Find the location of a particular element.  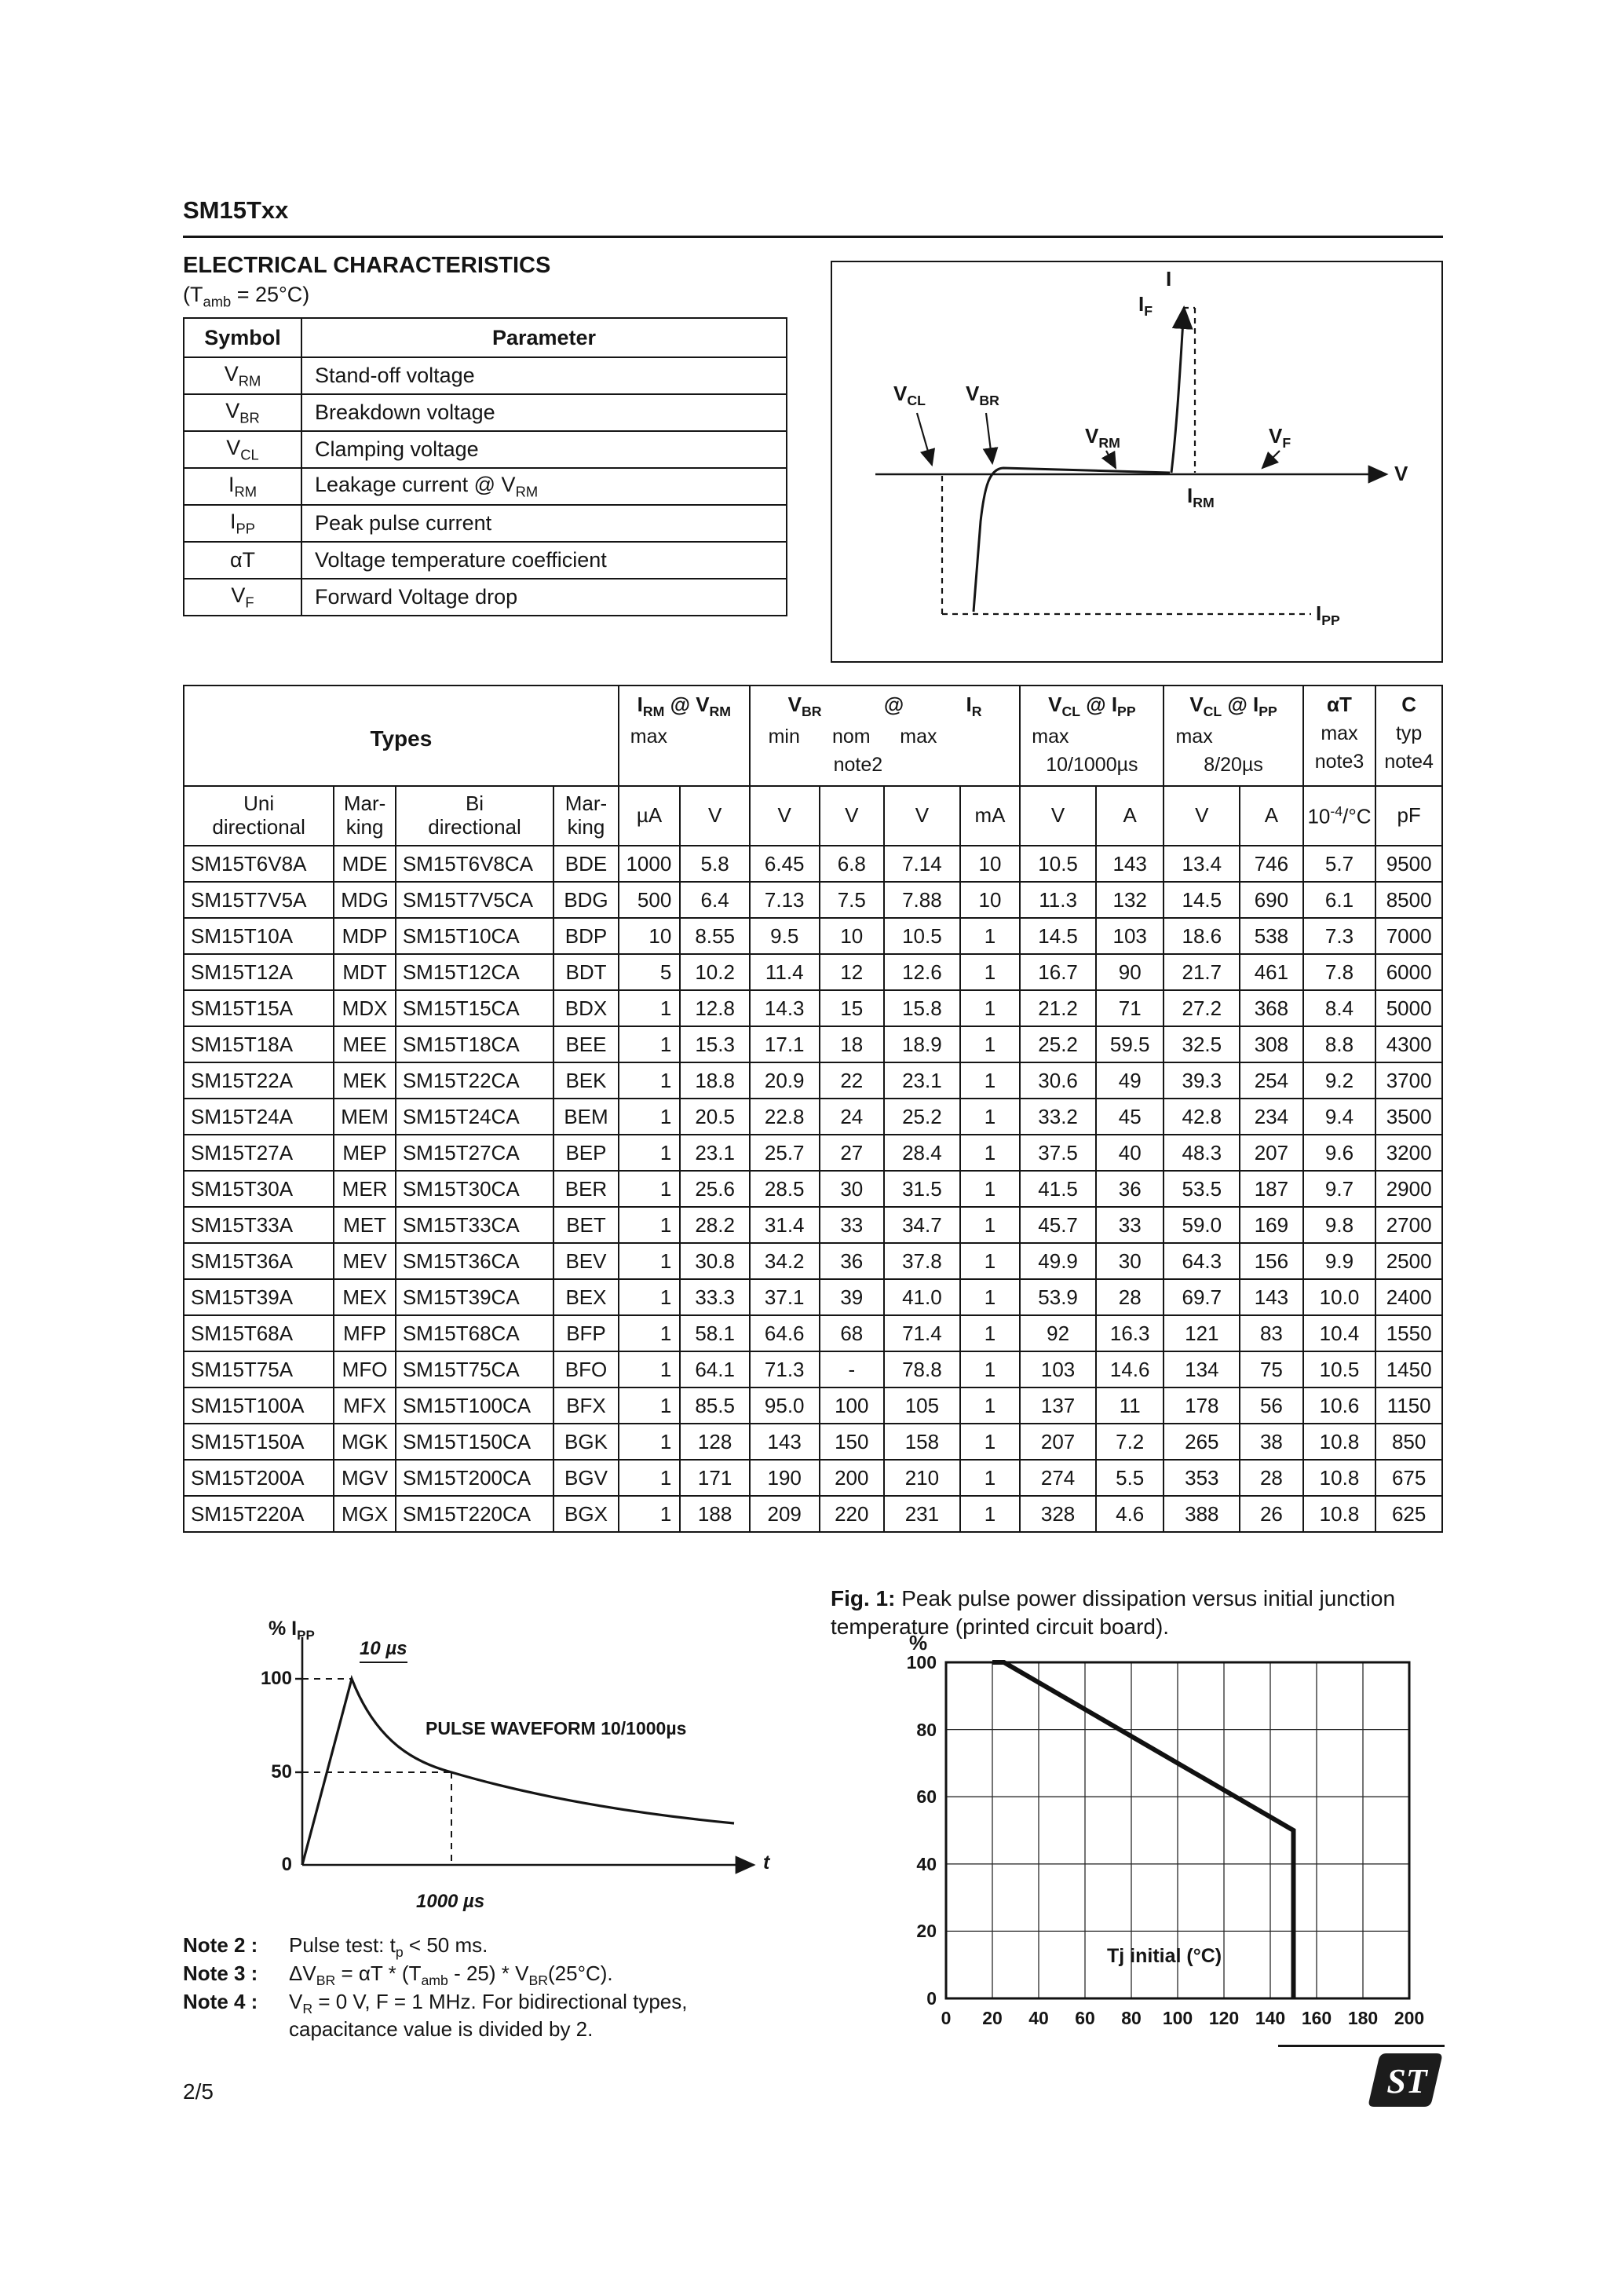

table-cell: 21.2 is located at coordinates (1058, 1008).